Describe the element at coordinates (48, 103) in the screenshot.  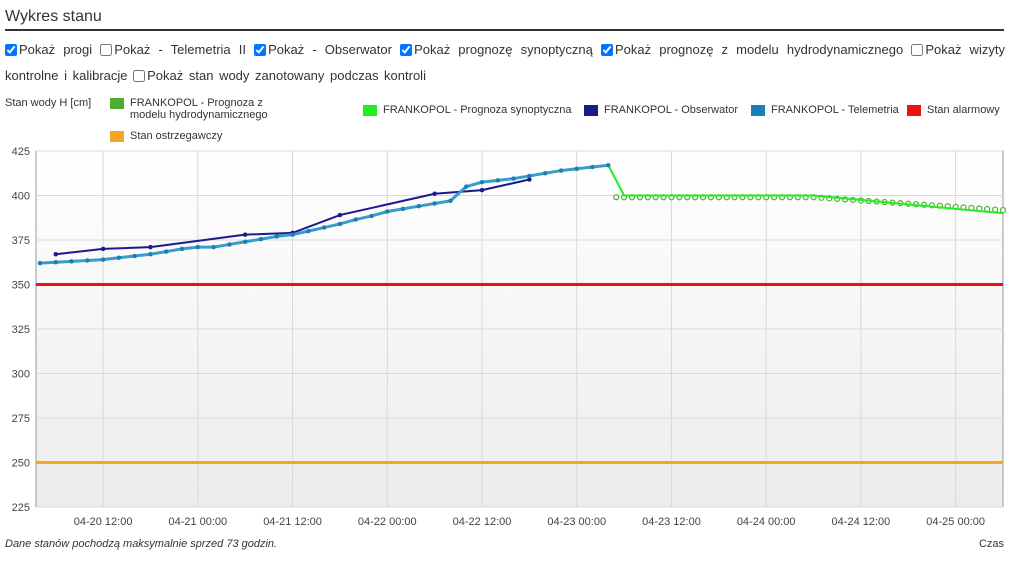
I see `y-axis-label: Stan wody H [cm]` at that location.